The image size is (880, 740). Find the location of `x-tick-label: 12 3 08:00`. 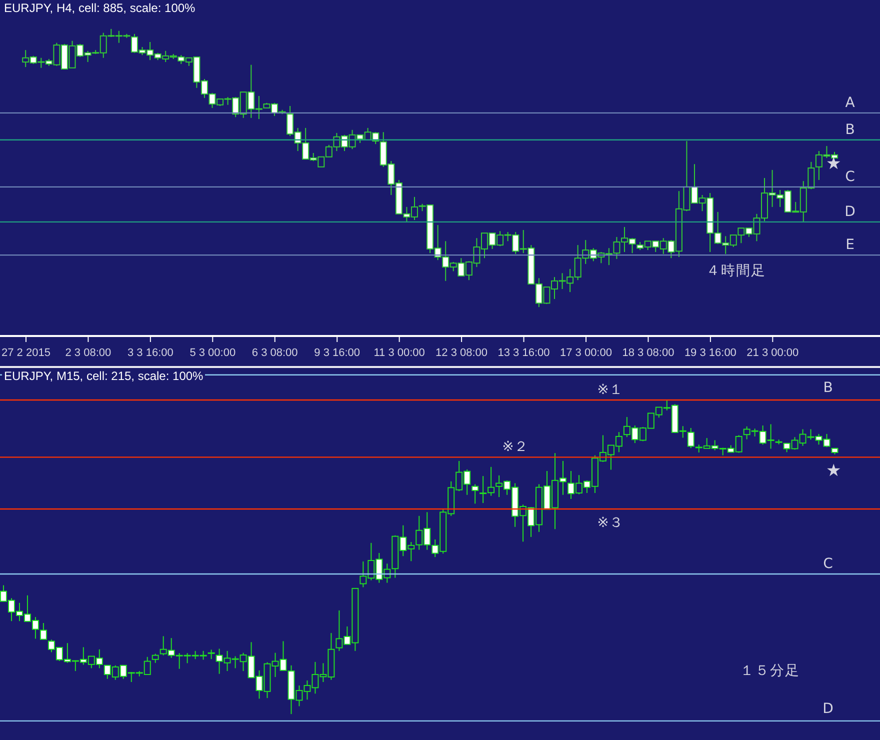

x-tick-label: 12 3 08:00 is located at coordinates (462, 353).